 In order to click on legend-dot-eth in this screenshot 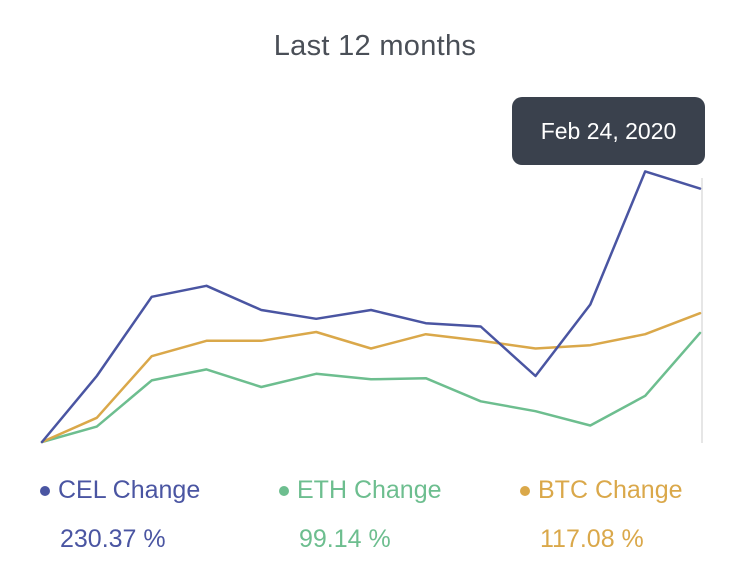, I will do `click(284, 490)`.